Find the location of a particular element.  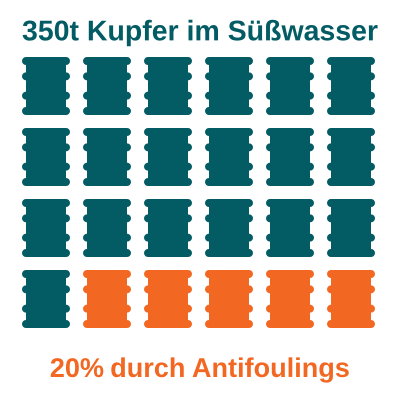

category-label: durch Antifoulings is located at coordinates (230, 370).